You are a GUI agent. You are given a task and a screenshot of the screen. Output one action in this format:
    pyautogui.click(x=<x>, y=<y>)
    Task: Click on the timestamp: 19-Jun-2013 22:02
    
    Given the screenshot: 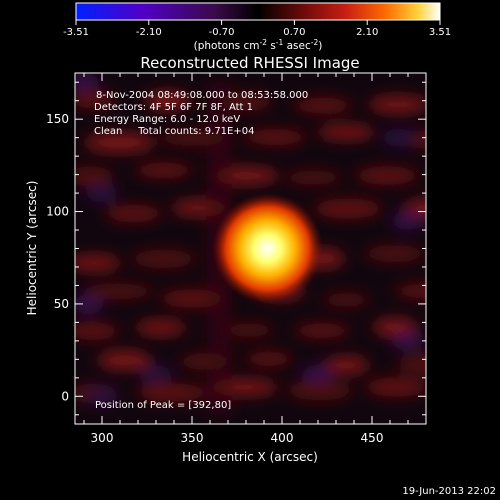 What is the action you would take?
    pyautogui.click(x=449, y=491)
    